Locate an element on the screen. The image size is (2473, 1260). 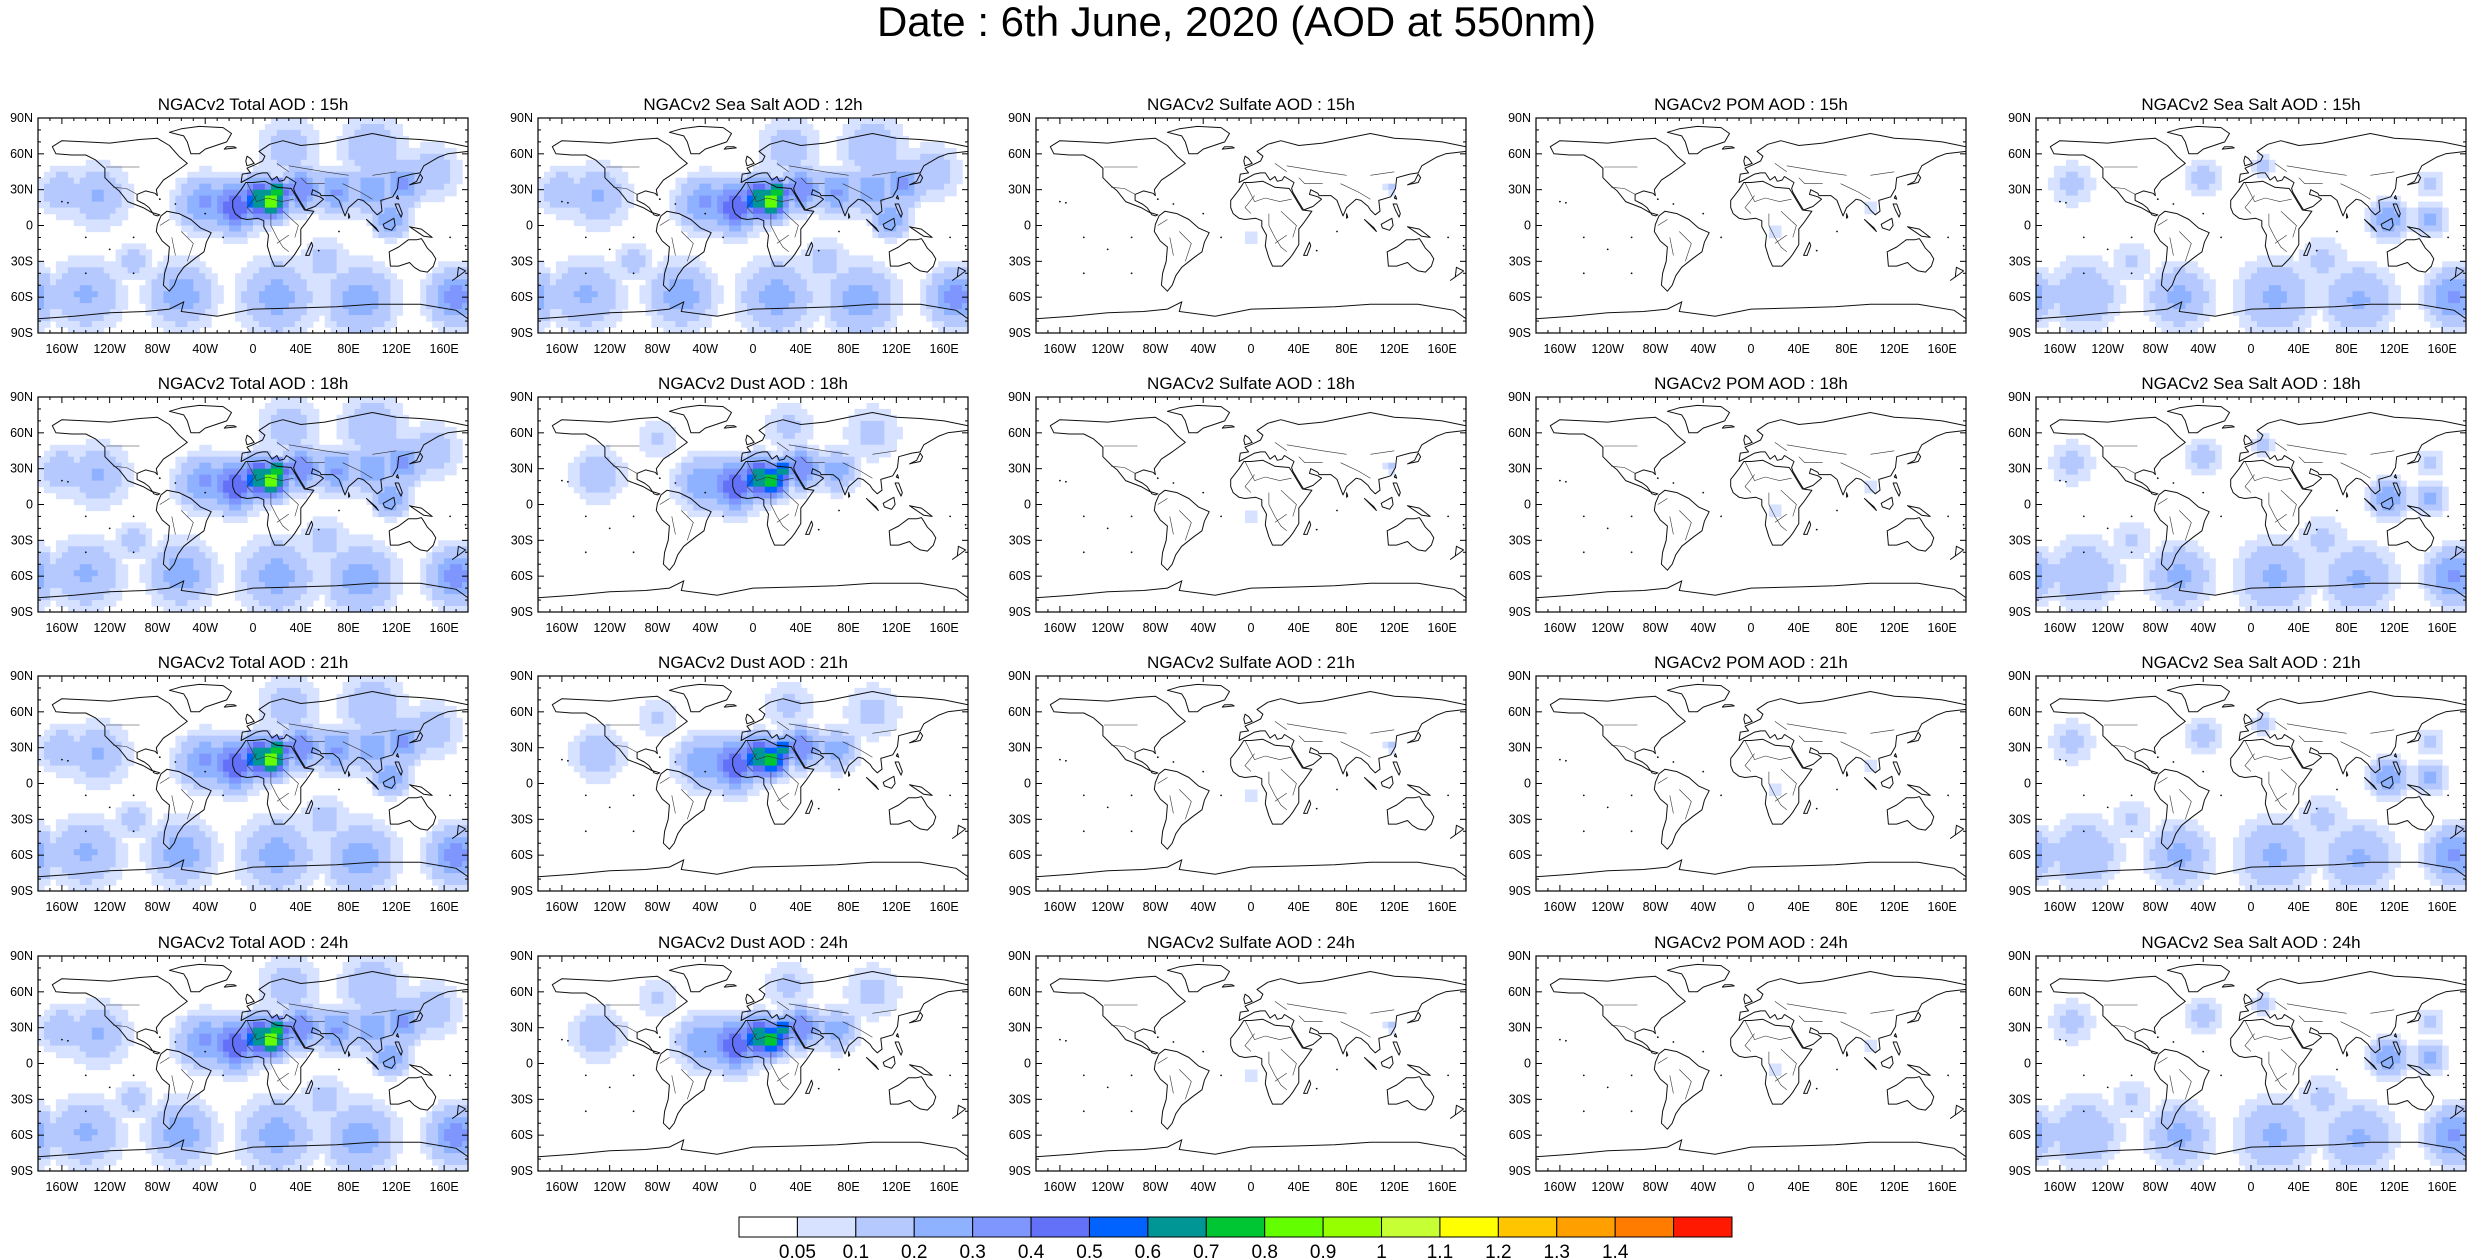
lat-tick-label: 60S is located at coordinates (522, 297).